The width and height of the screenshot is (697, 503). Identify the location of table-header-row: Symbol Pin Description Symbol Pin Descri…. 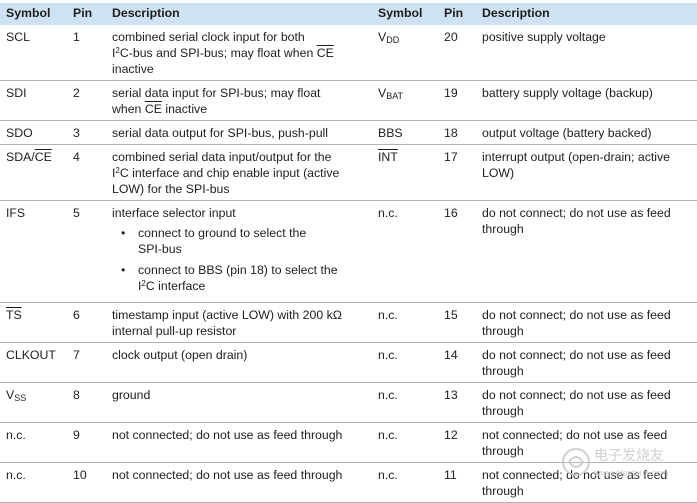
(348, 14).